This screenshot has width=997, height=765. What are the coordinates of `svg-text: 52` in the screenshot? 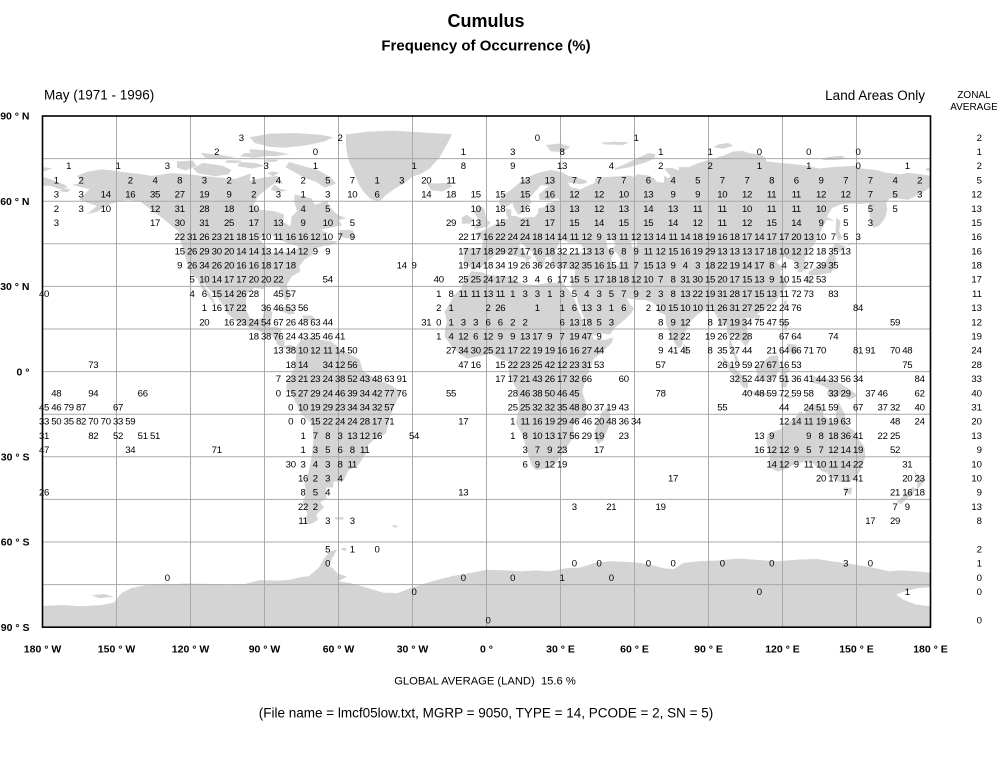 It's located at (352, 379).